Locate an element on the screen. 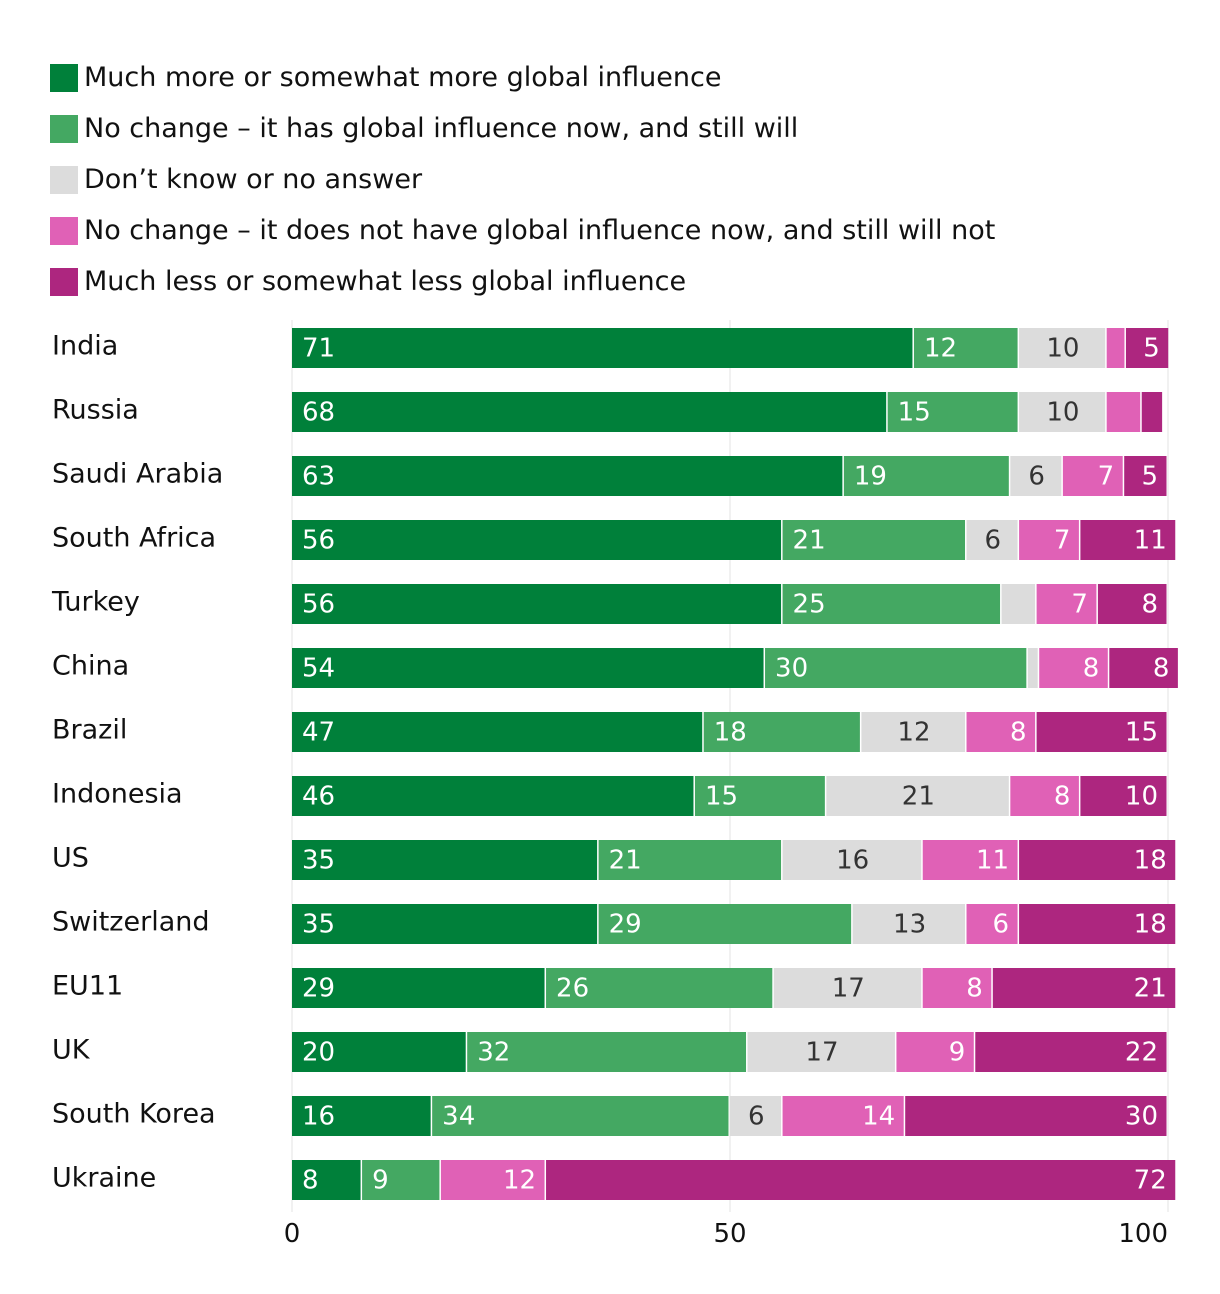 The height and width of the screenshot is (1294, 1220). data-label: 72 is located at coordinates (1150, 1181).